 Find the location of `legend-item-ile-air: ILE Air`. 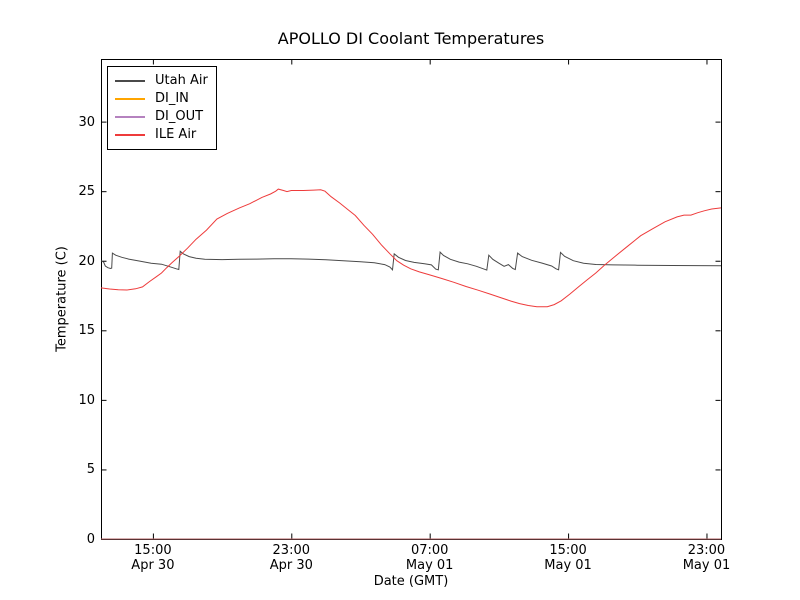

legend-item-ile-air: ILE Air is located at coordinates (161, 135).